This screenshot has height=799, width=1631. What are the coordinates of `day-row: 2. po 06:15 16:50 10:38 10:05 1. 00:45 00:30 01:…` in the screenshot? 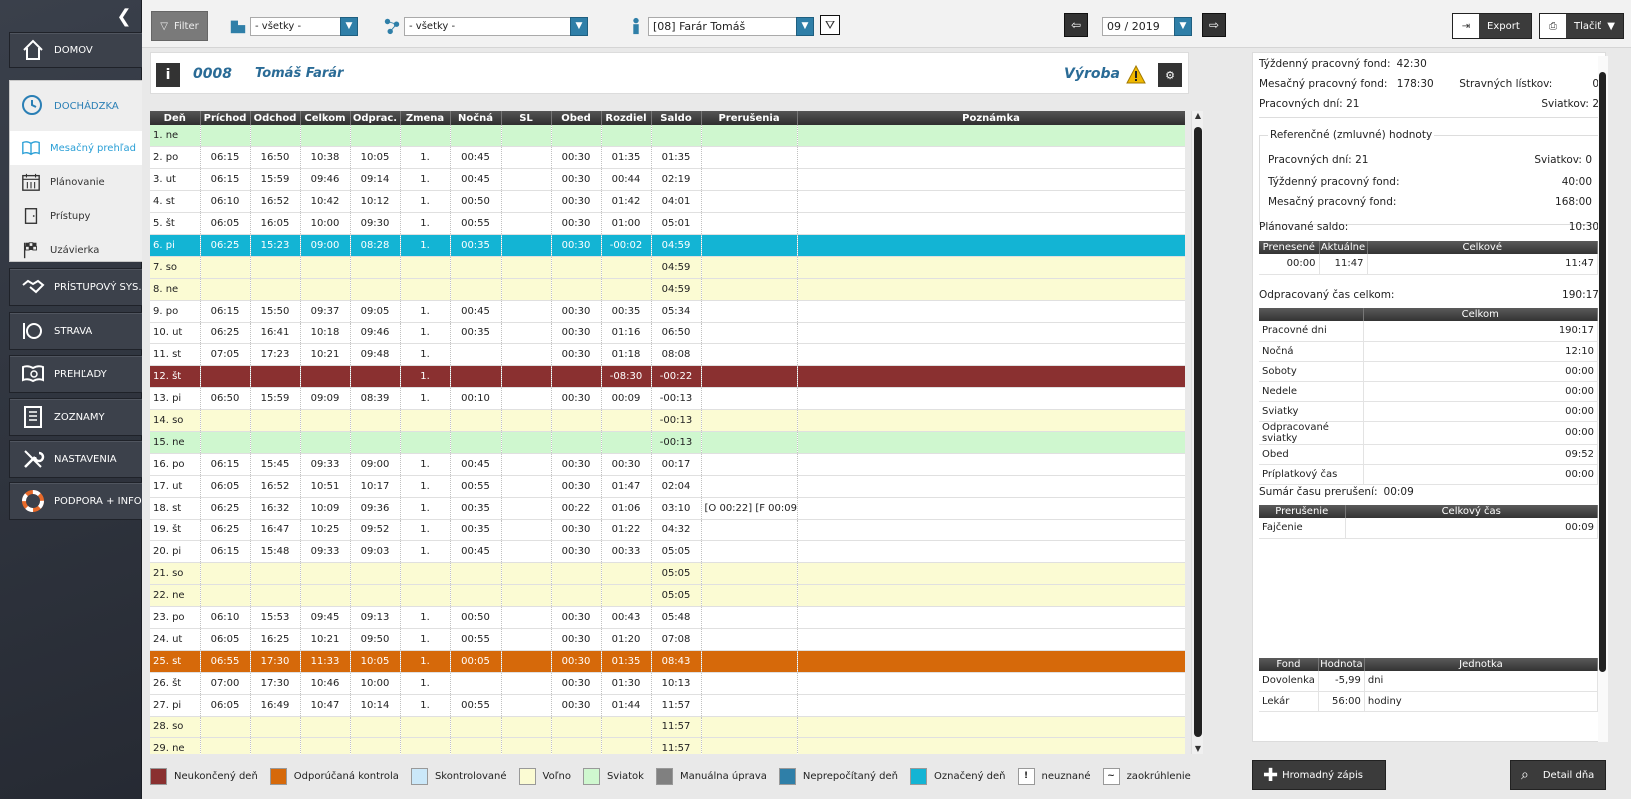 It's located at (667, 158).